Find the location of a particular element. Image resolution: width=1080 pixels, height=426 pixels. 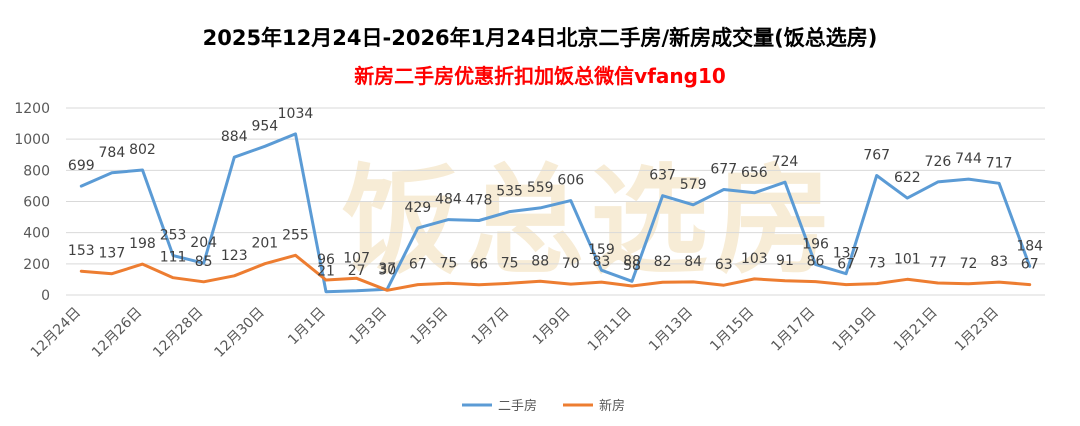

data-label-second-hand: 699 is located at coordinates (81, 166).